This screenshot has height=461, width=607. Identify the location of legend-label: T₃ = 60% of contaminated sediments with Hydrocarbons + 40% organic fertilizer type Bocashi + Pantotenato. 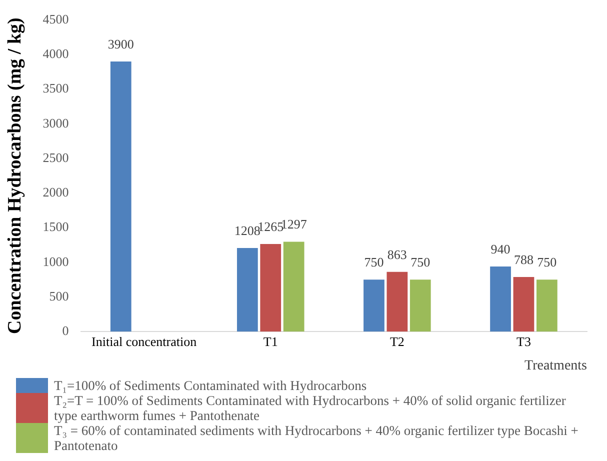
(317, 438).